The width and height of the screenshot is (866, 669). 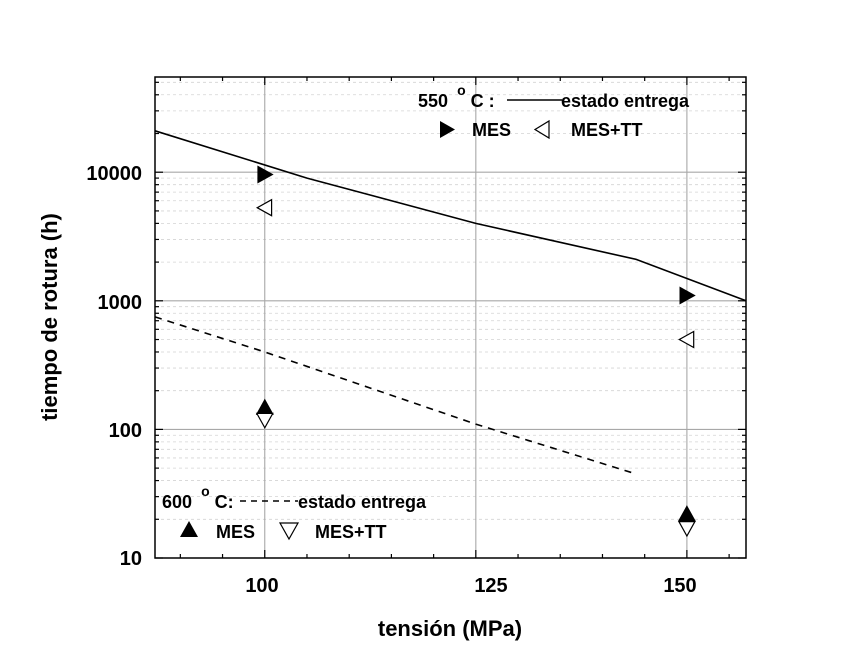 What do you see at coordinates (607, 130) in the screenshot?
I see `legend-550-mestt-label: MES+TT` at bounding box center [607, 130].